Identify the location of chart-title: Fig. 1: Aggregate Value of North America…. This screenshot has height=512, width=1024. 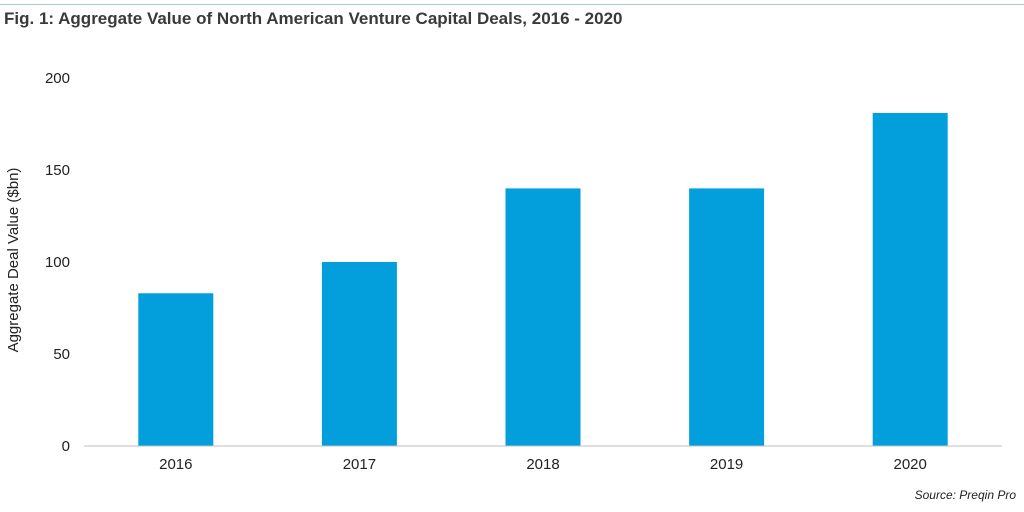
(313, 18).